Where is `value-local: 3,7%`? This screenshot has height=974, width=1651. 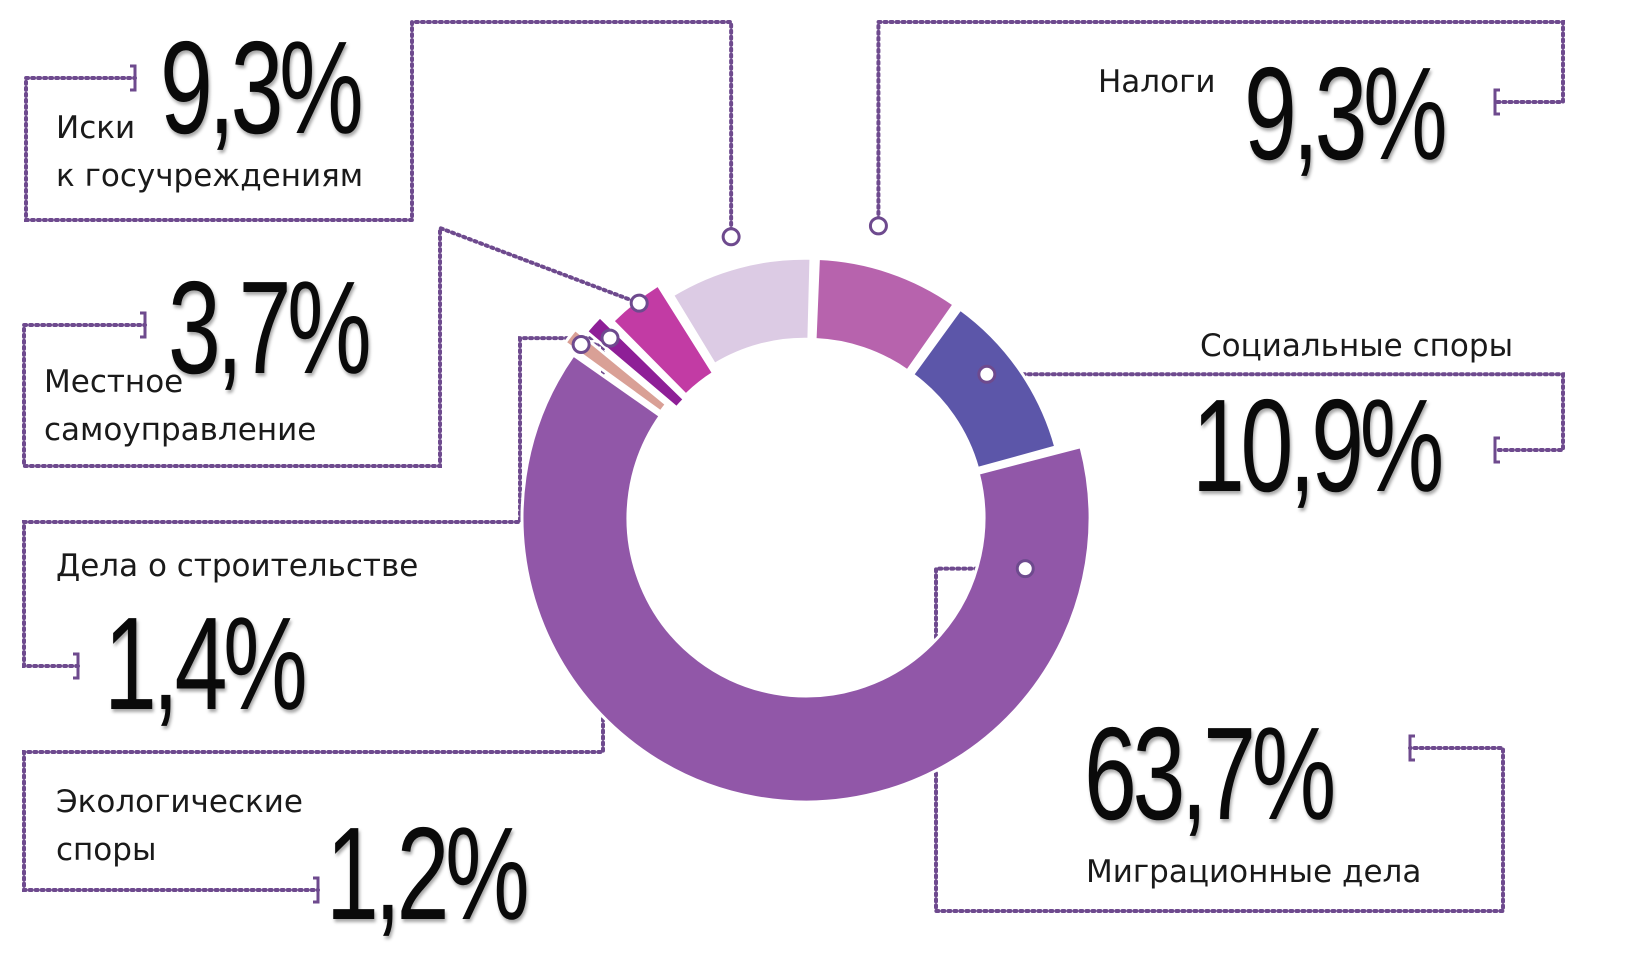 value-local: 3,7% is located at coordinates (270, 327).